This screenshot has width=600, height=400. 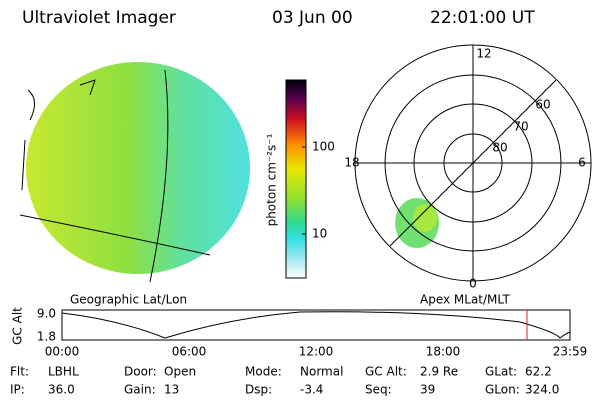 I want to click on x-tick-label: 00:00, so click(x=62, y=352).